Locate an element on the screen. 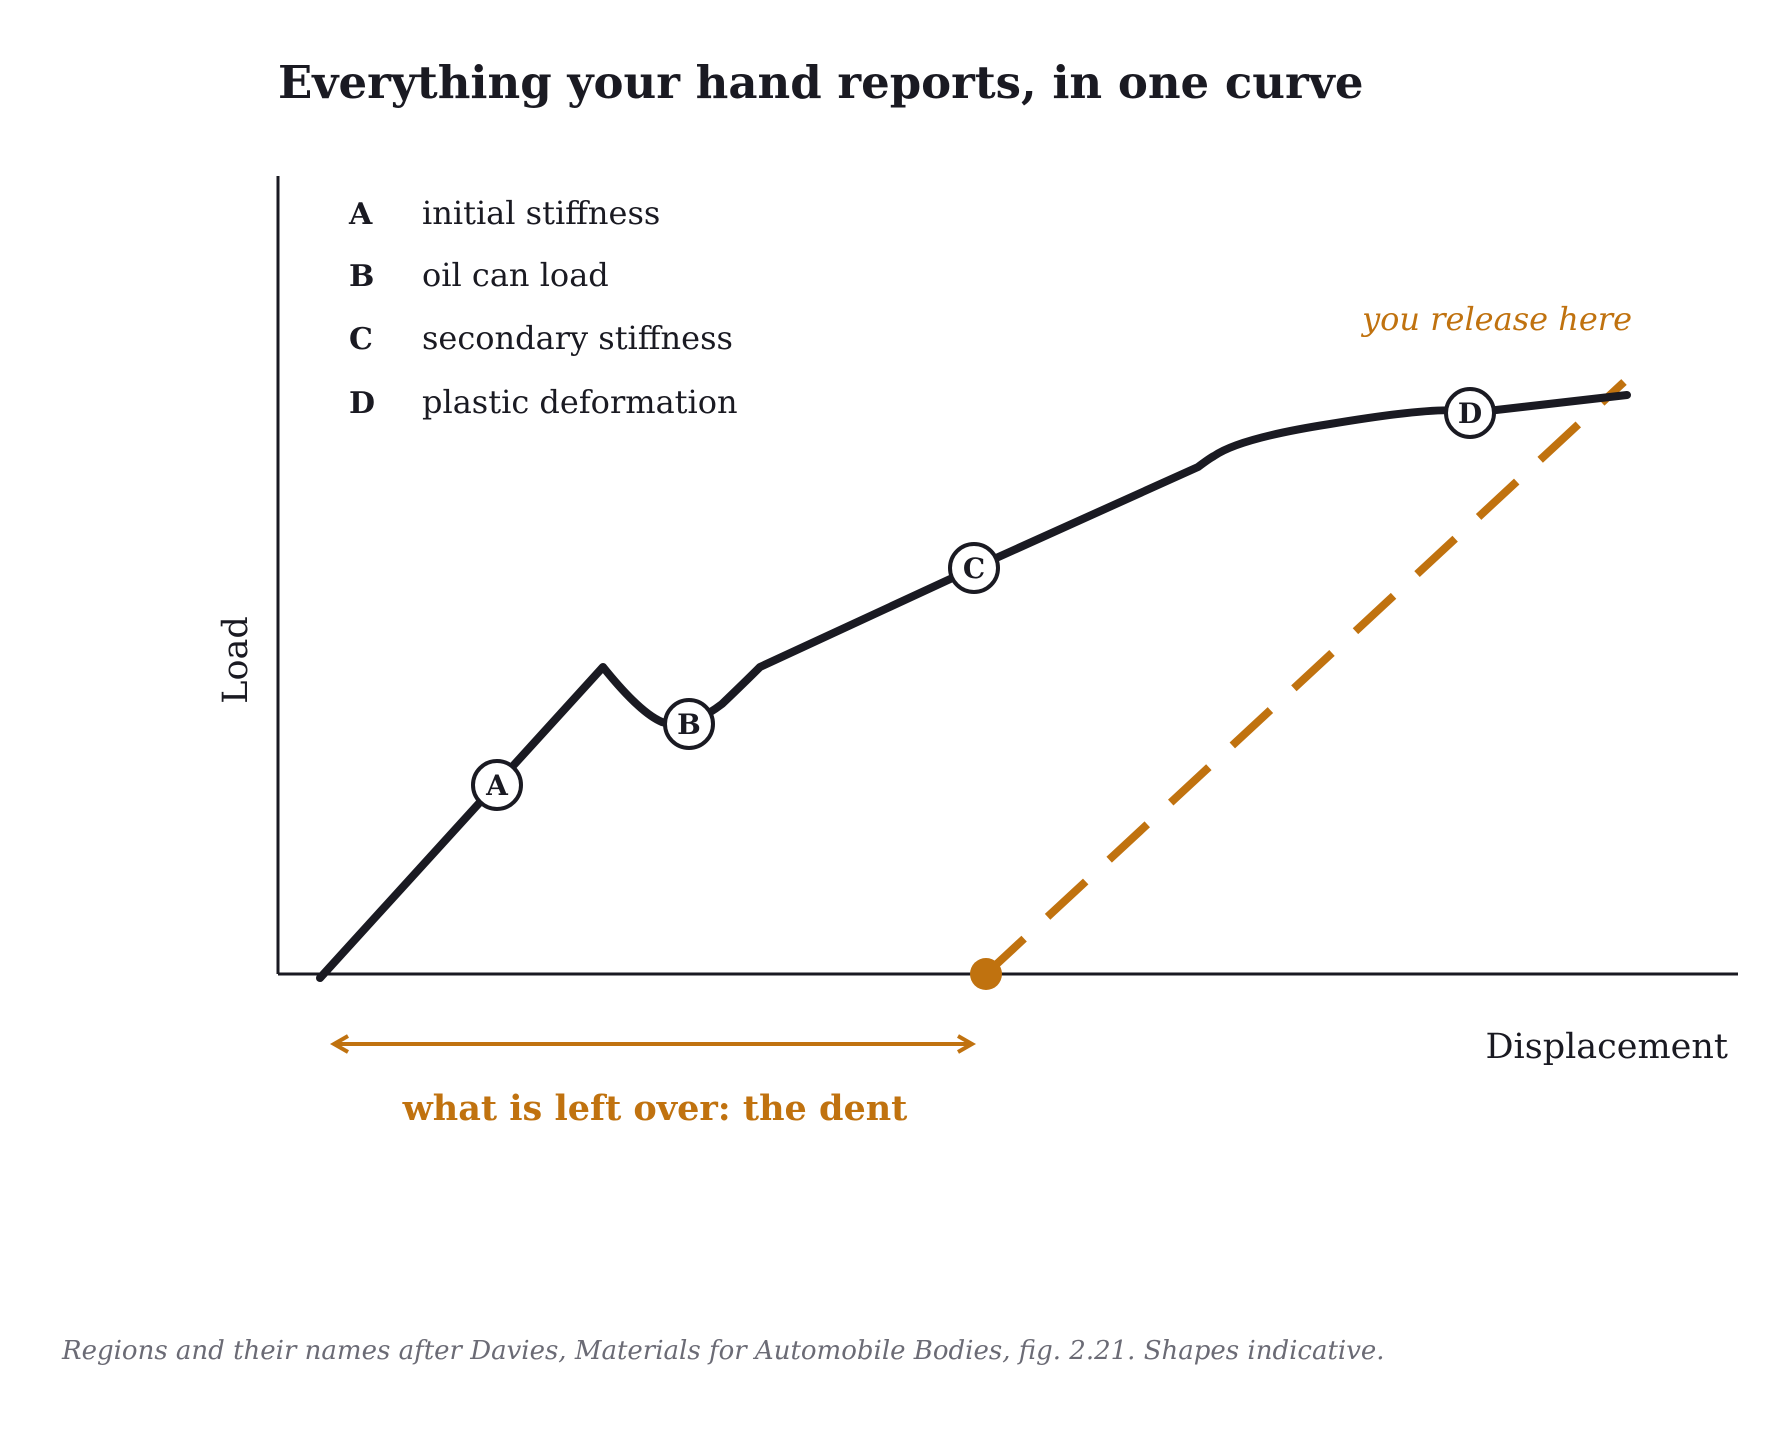 The height and width of the screenshot is (1434, 1786). legend-text-a: initial stiffness is located at coordinates (541, 213).